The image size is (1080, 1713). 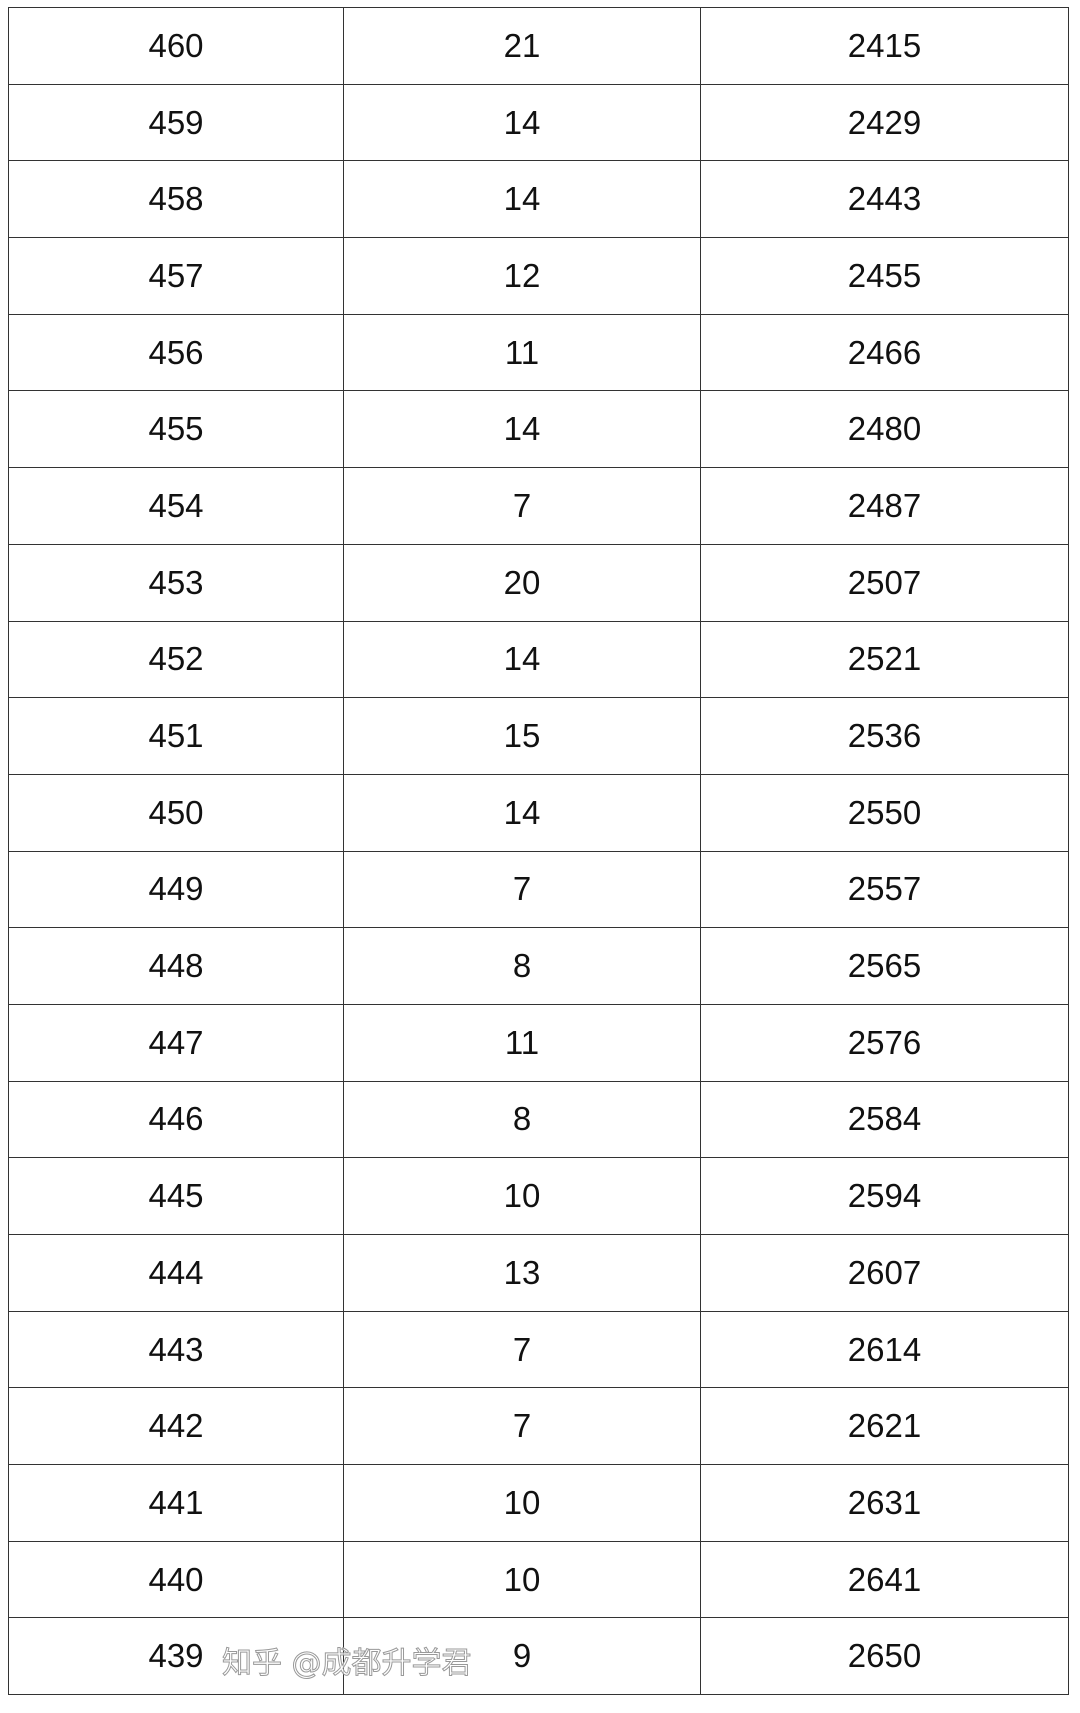 I want to click on table-row: 445 10 2594, so click(x=538, y=1196).